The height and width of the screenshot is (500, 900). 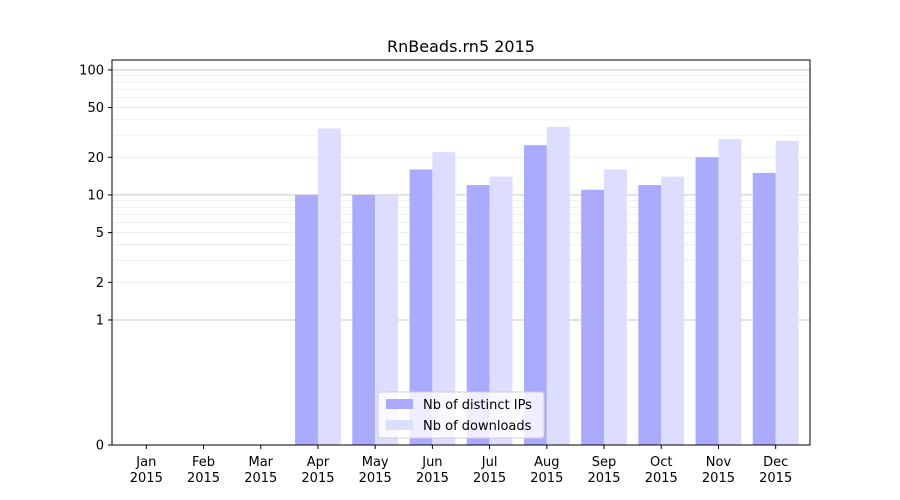 I want to click on y-tick-label: 1, so click(x=100, y=320).